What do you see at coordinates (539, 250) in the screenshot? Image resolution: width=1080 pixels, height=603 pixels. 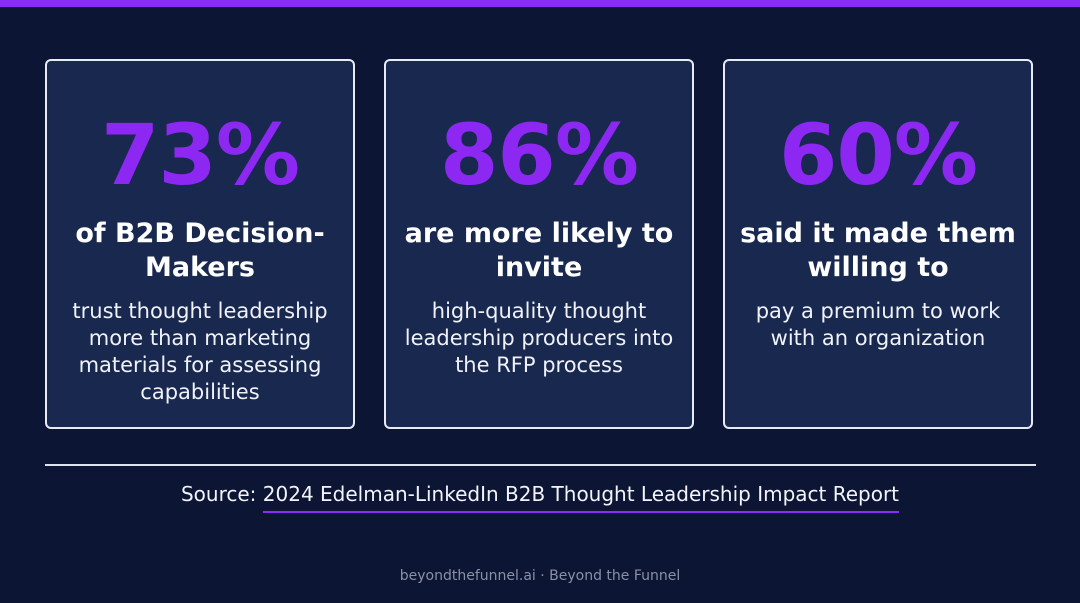 I see `stat-headline: are more likely to invite` at bounding box center [539, 250].